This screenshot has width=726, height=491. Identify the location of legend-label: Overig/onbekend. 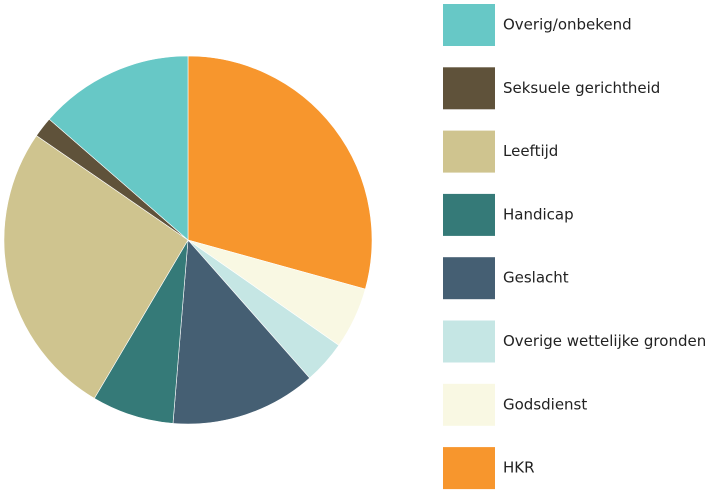
(567, 25).